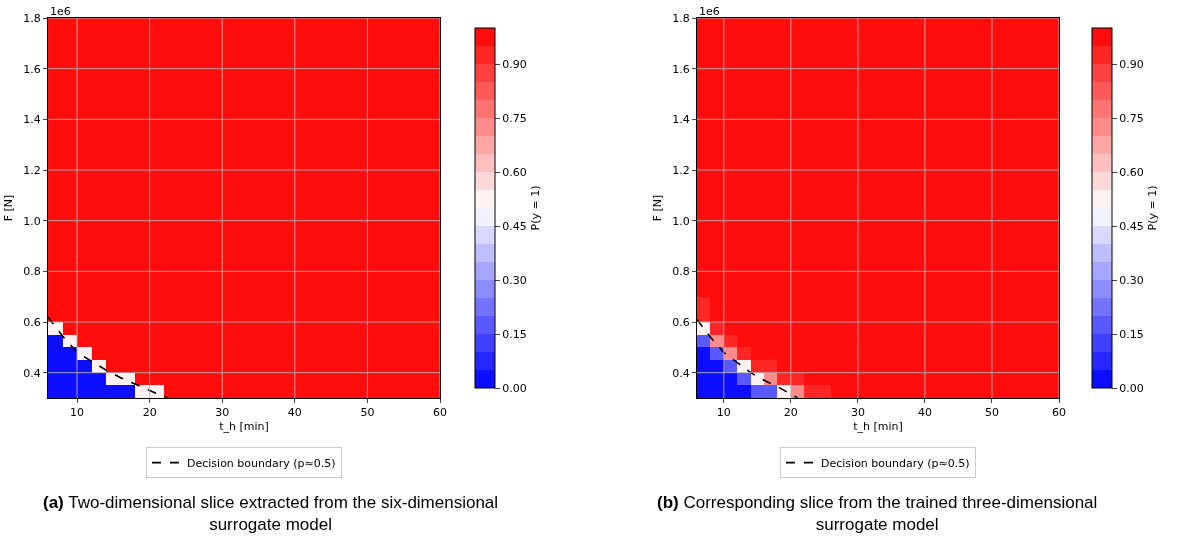 The image size is (1181, 538). What do you see at coordinates (877, 514) in the screenshot?
I see `text: (b) Corresponding slice from the trained three-dimensional surrogate model` at bounding box center [877, 514].